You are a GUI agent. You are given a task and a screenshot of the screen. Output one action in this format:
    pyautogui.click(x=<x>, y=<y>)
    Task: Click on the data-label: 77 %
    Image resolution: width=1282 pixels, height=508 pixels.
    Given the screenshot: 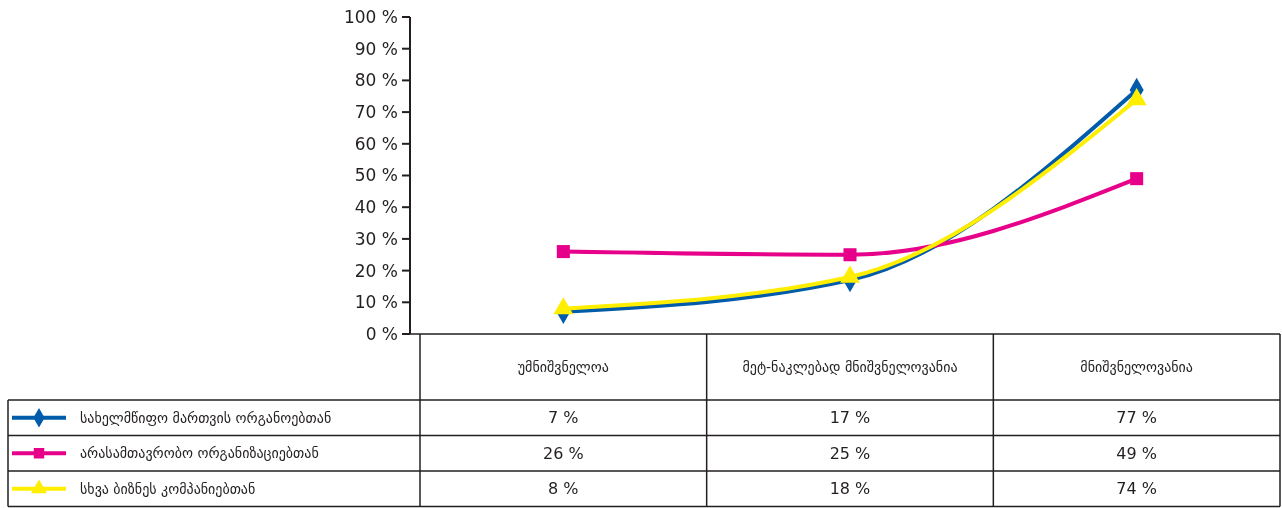 What is the action you would take?
    pyautogui.click(x=1136, y=418)
    